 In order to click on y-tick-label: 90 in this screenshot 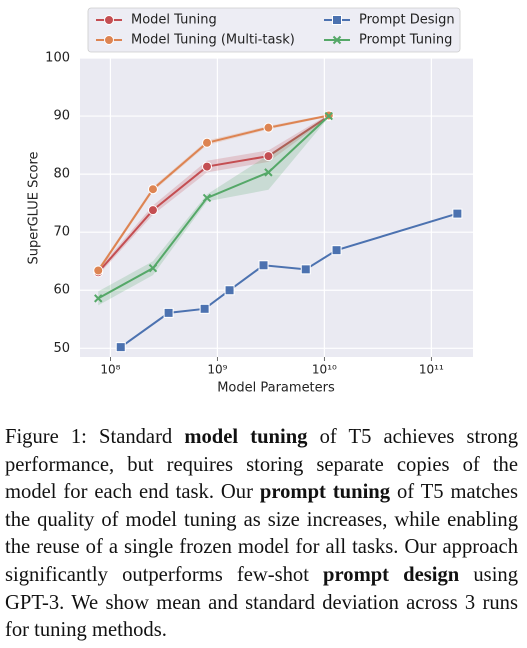, I will do `click(61, 116)`.